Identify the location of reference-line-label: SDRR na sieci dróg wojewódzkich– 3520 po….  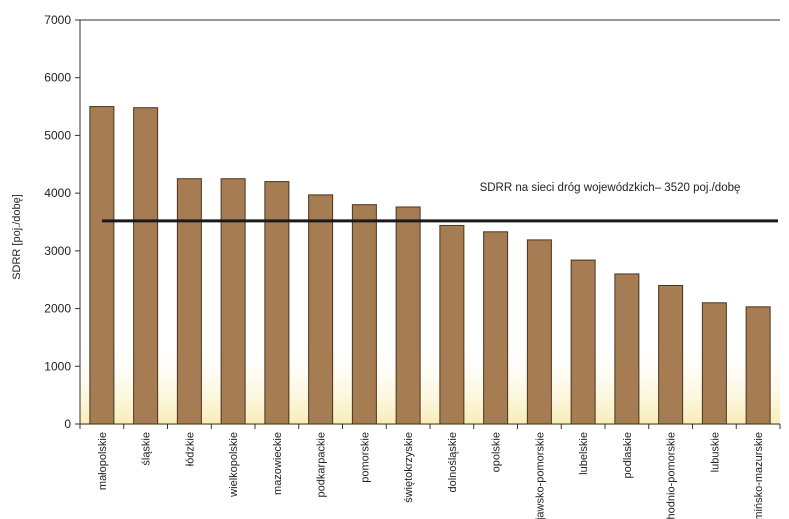
(610, 188).